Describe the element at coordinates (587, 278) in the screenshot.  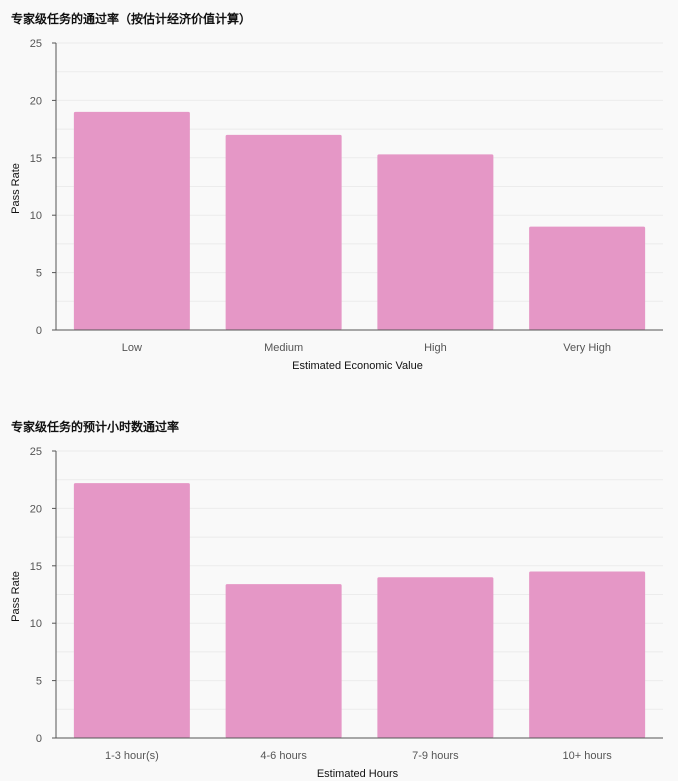
I see `bar-very-high` at that location.